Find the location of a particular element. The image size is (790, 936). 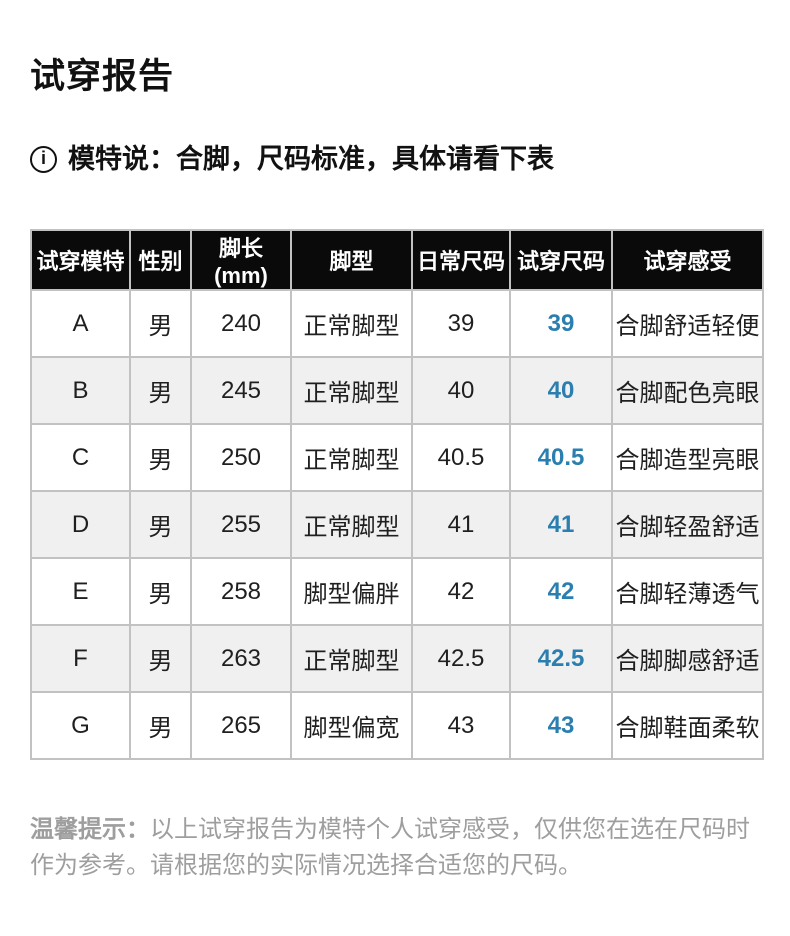

table-row-A: A 男 240 正常脚型 39 39 合脚舒适轻便 is located at coordinates (397, 323).